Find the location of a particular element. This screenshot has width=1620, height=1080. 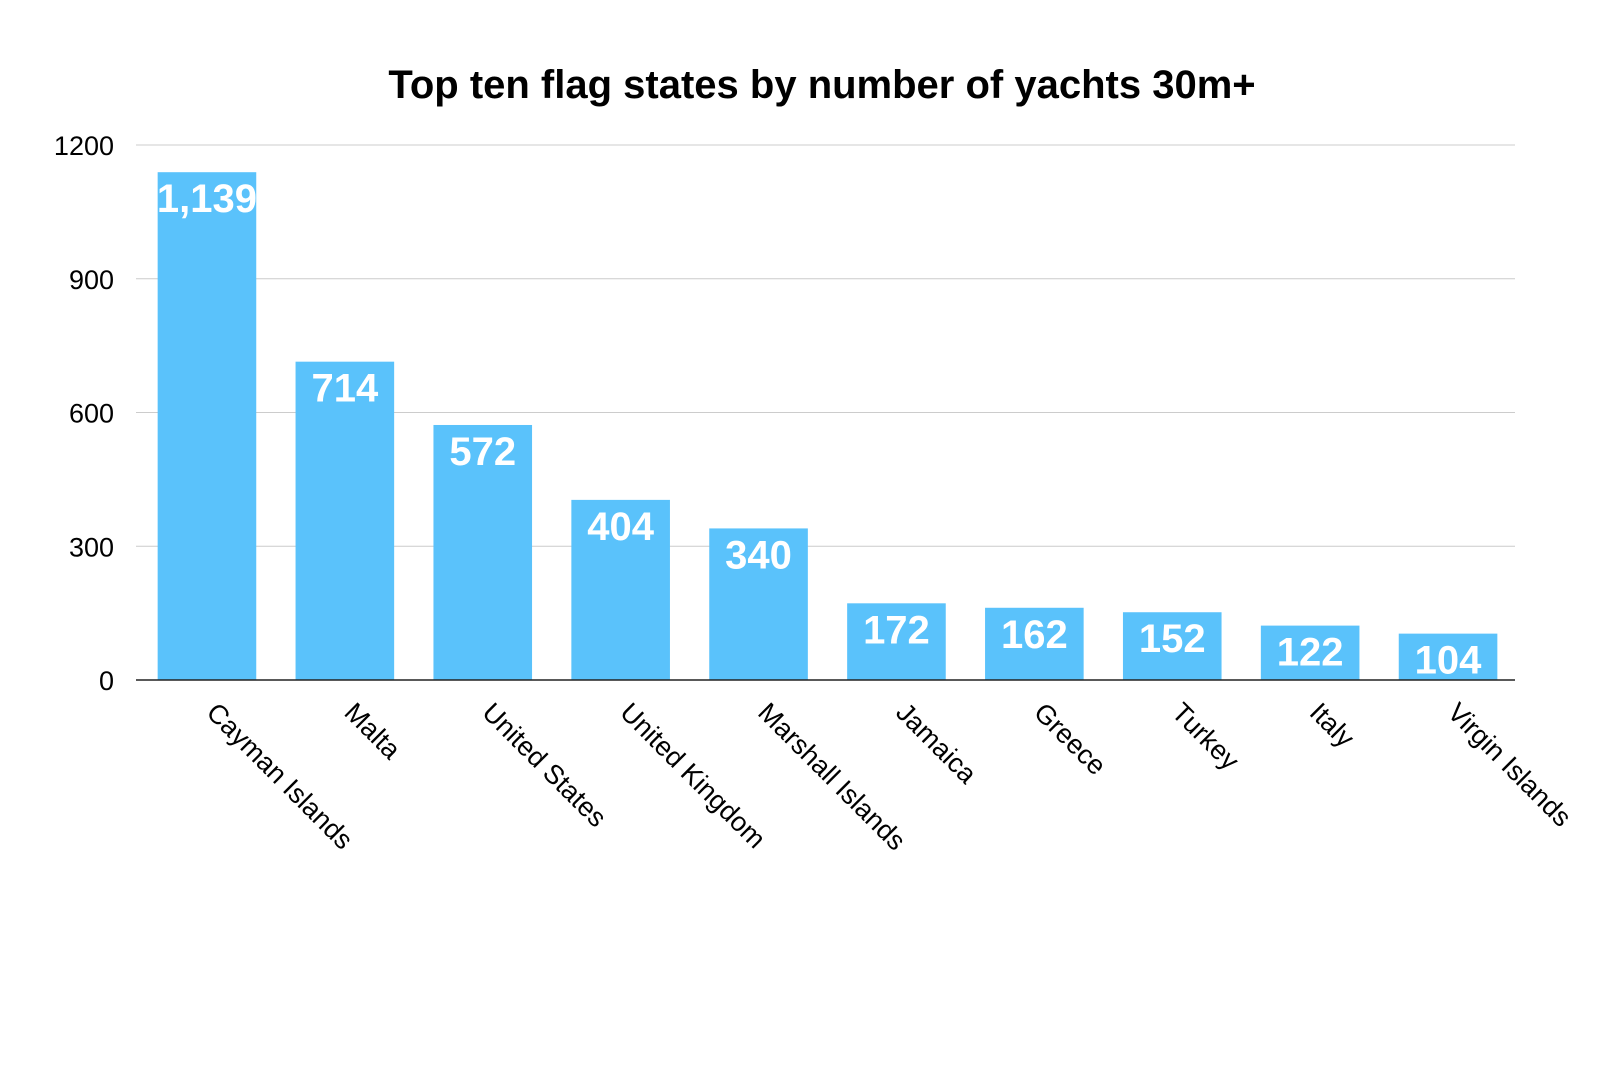

y-tick-label: 300 is located at coordinates (91, 547).